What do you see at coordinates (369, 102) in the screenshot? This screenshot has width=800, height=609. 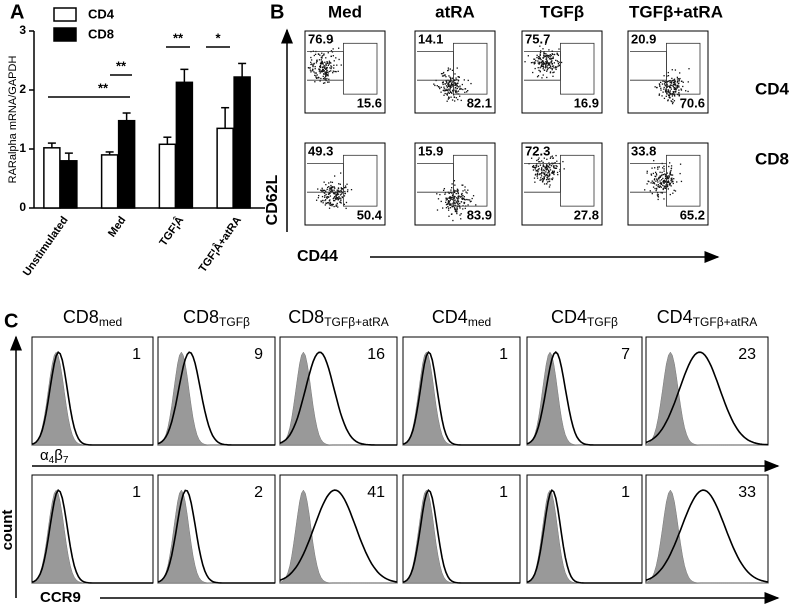 I see `gate-value: 15.6` at bounding box center [369, 102].